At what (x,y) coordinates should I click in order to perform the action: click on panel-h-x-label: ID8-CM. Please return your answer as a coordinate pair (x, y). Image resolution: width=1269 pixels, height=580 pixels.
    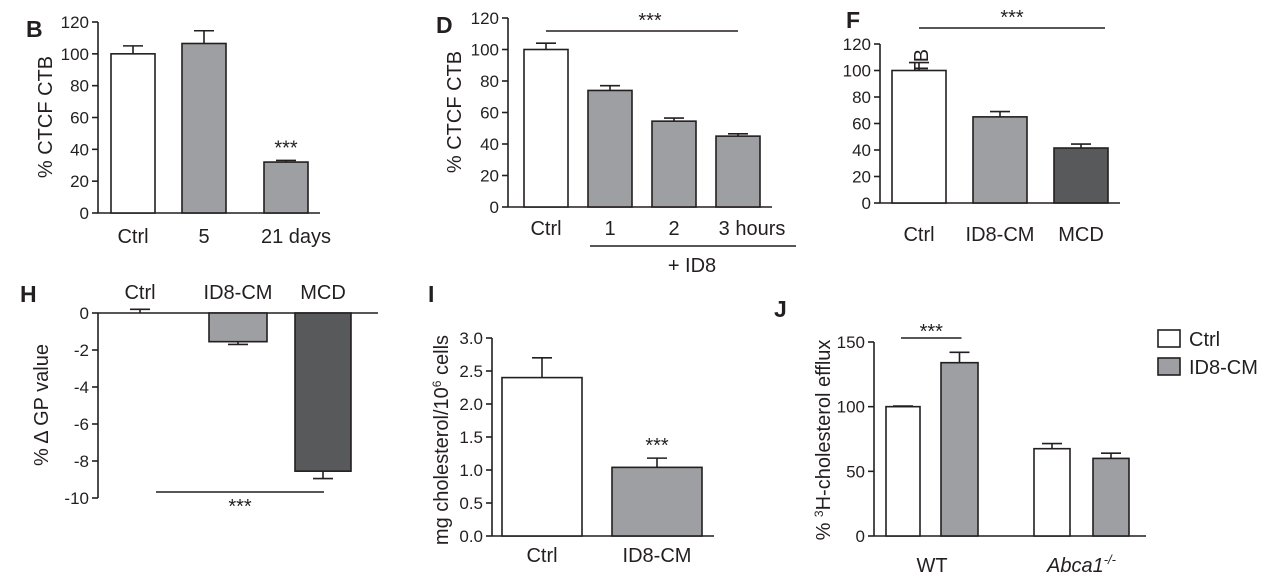
    Looking at the image, I should click on (238, 293).